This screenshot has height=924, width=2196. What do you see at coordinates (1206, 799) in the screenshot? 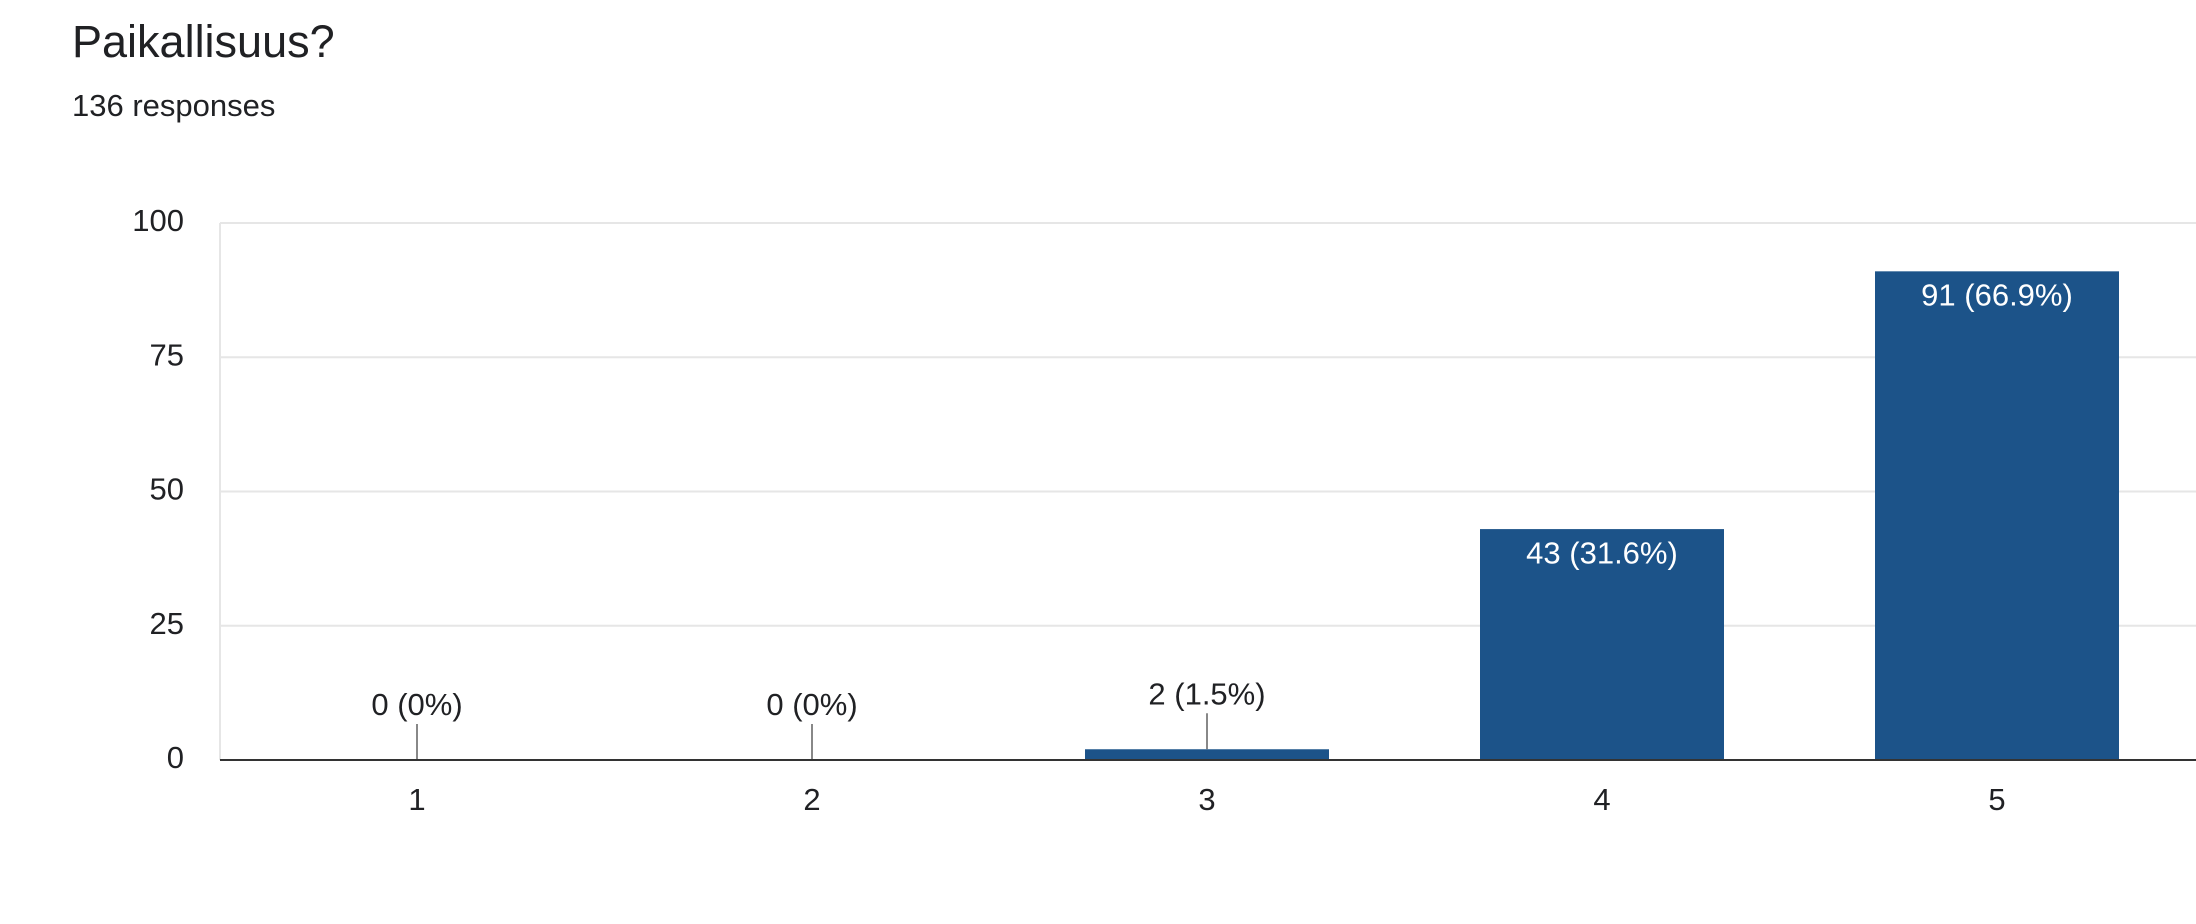
I see `x-tick-label: 3` at bounding box center [1206, 799].